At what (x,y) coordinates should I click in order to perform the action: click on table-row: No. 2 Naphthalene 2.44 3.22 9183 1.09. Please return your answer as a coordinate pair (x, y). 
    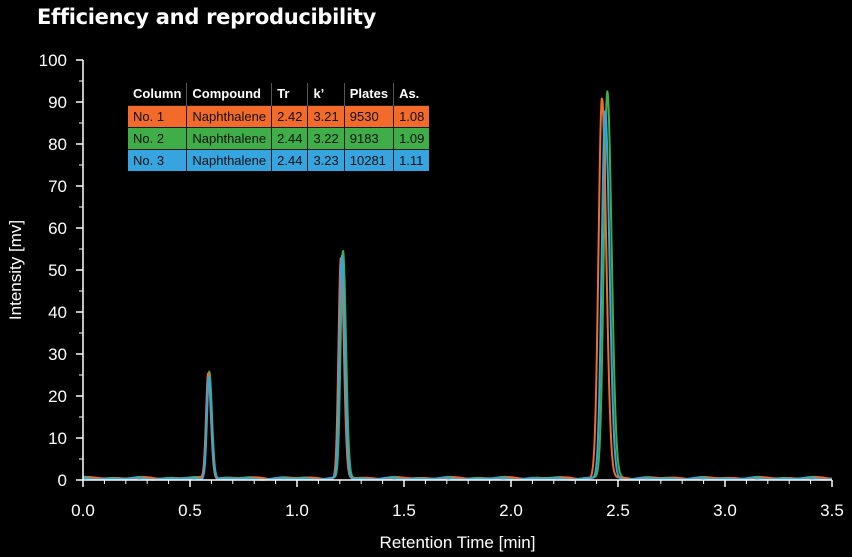
    Looking at the image, I should click on (279, 138).